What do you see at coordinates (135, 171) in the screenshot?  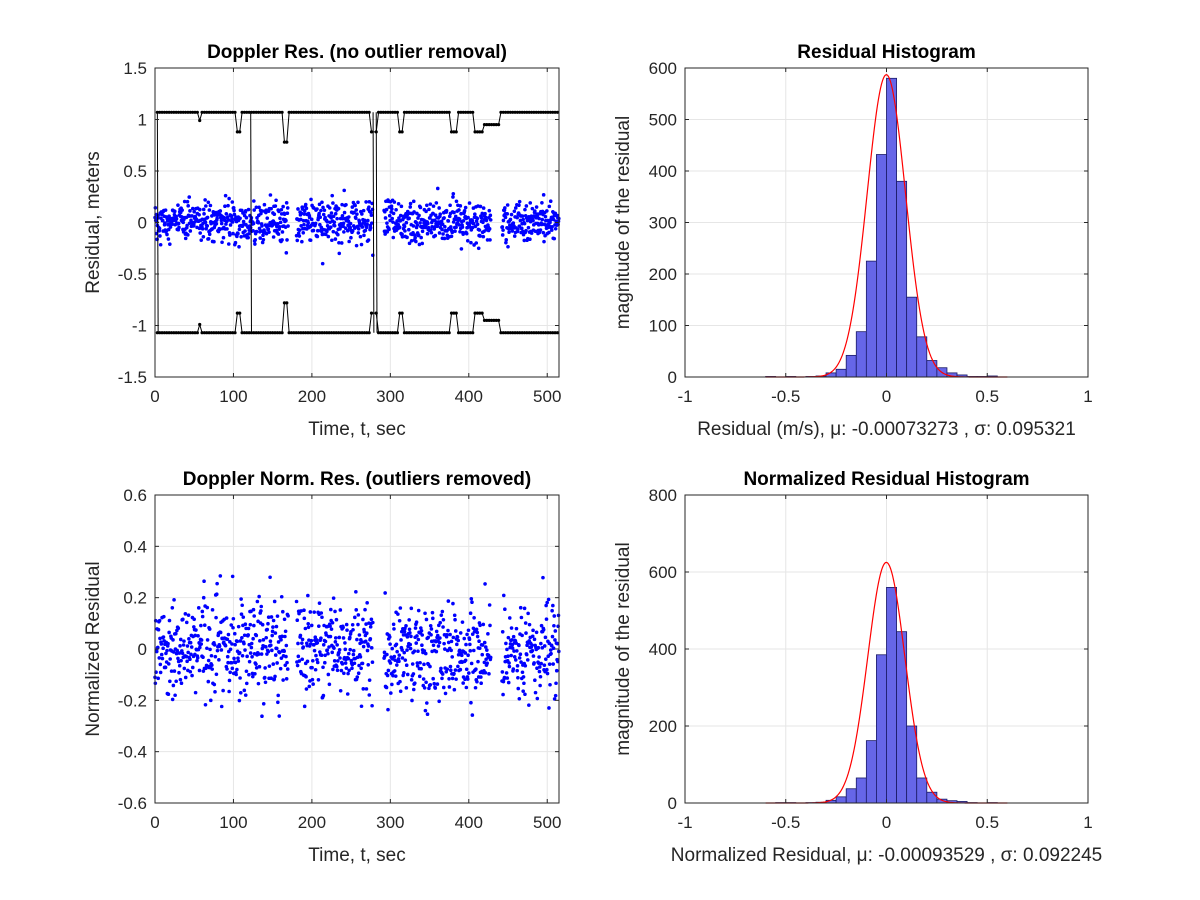 I see `y-tick-label: 0.5` at bounding box center [135, 171].